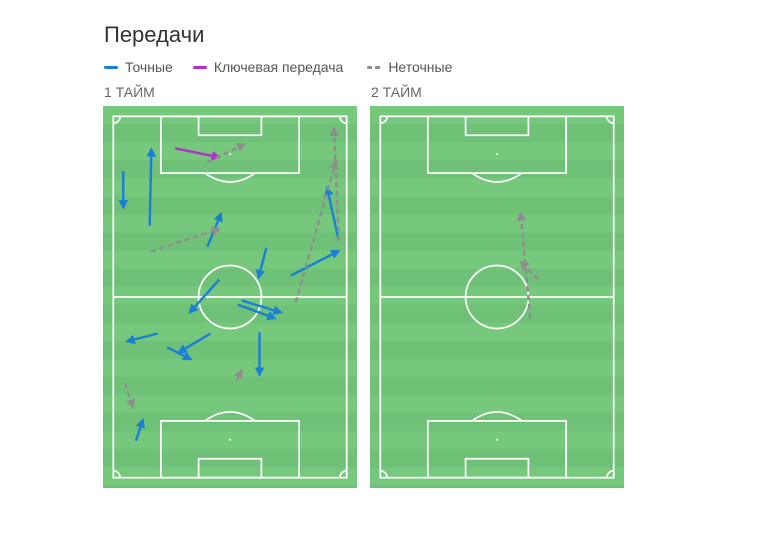 This screenshot has width=762, height=538. Describe the element at coordinates (198, 154) in the screenshot. I see `pass-arrow-key` at that location.